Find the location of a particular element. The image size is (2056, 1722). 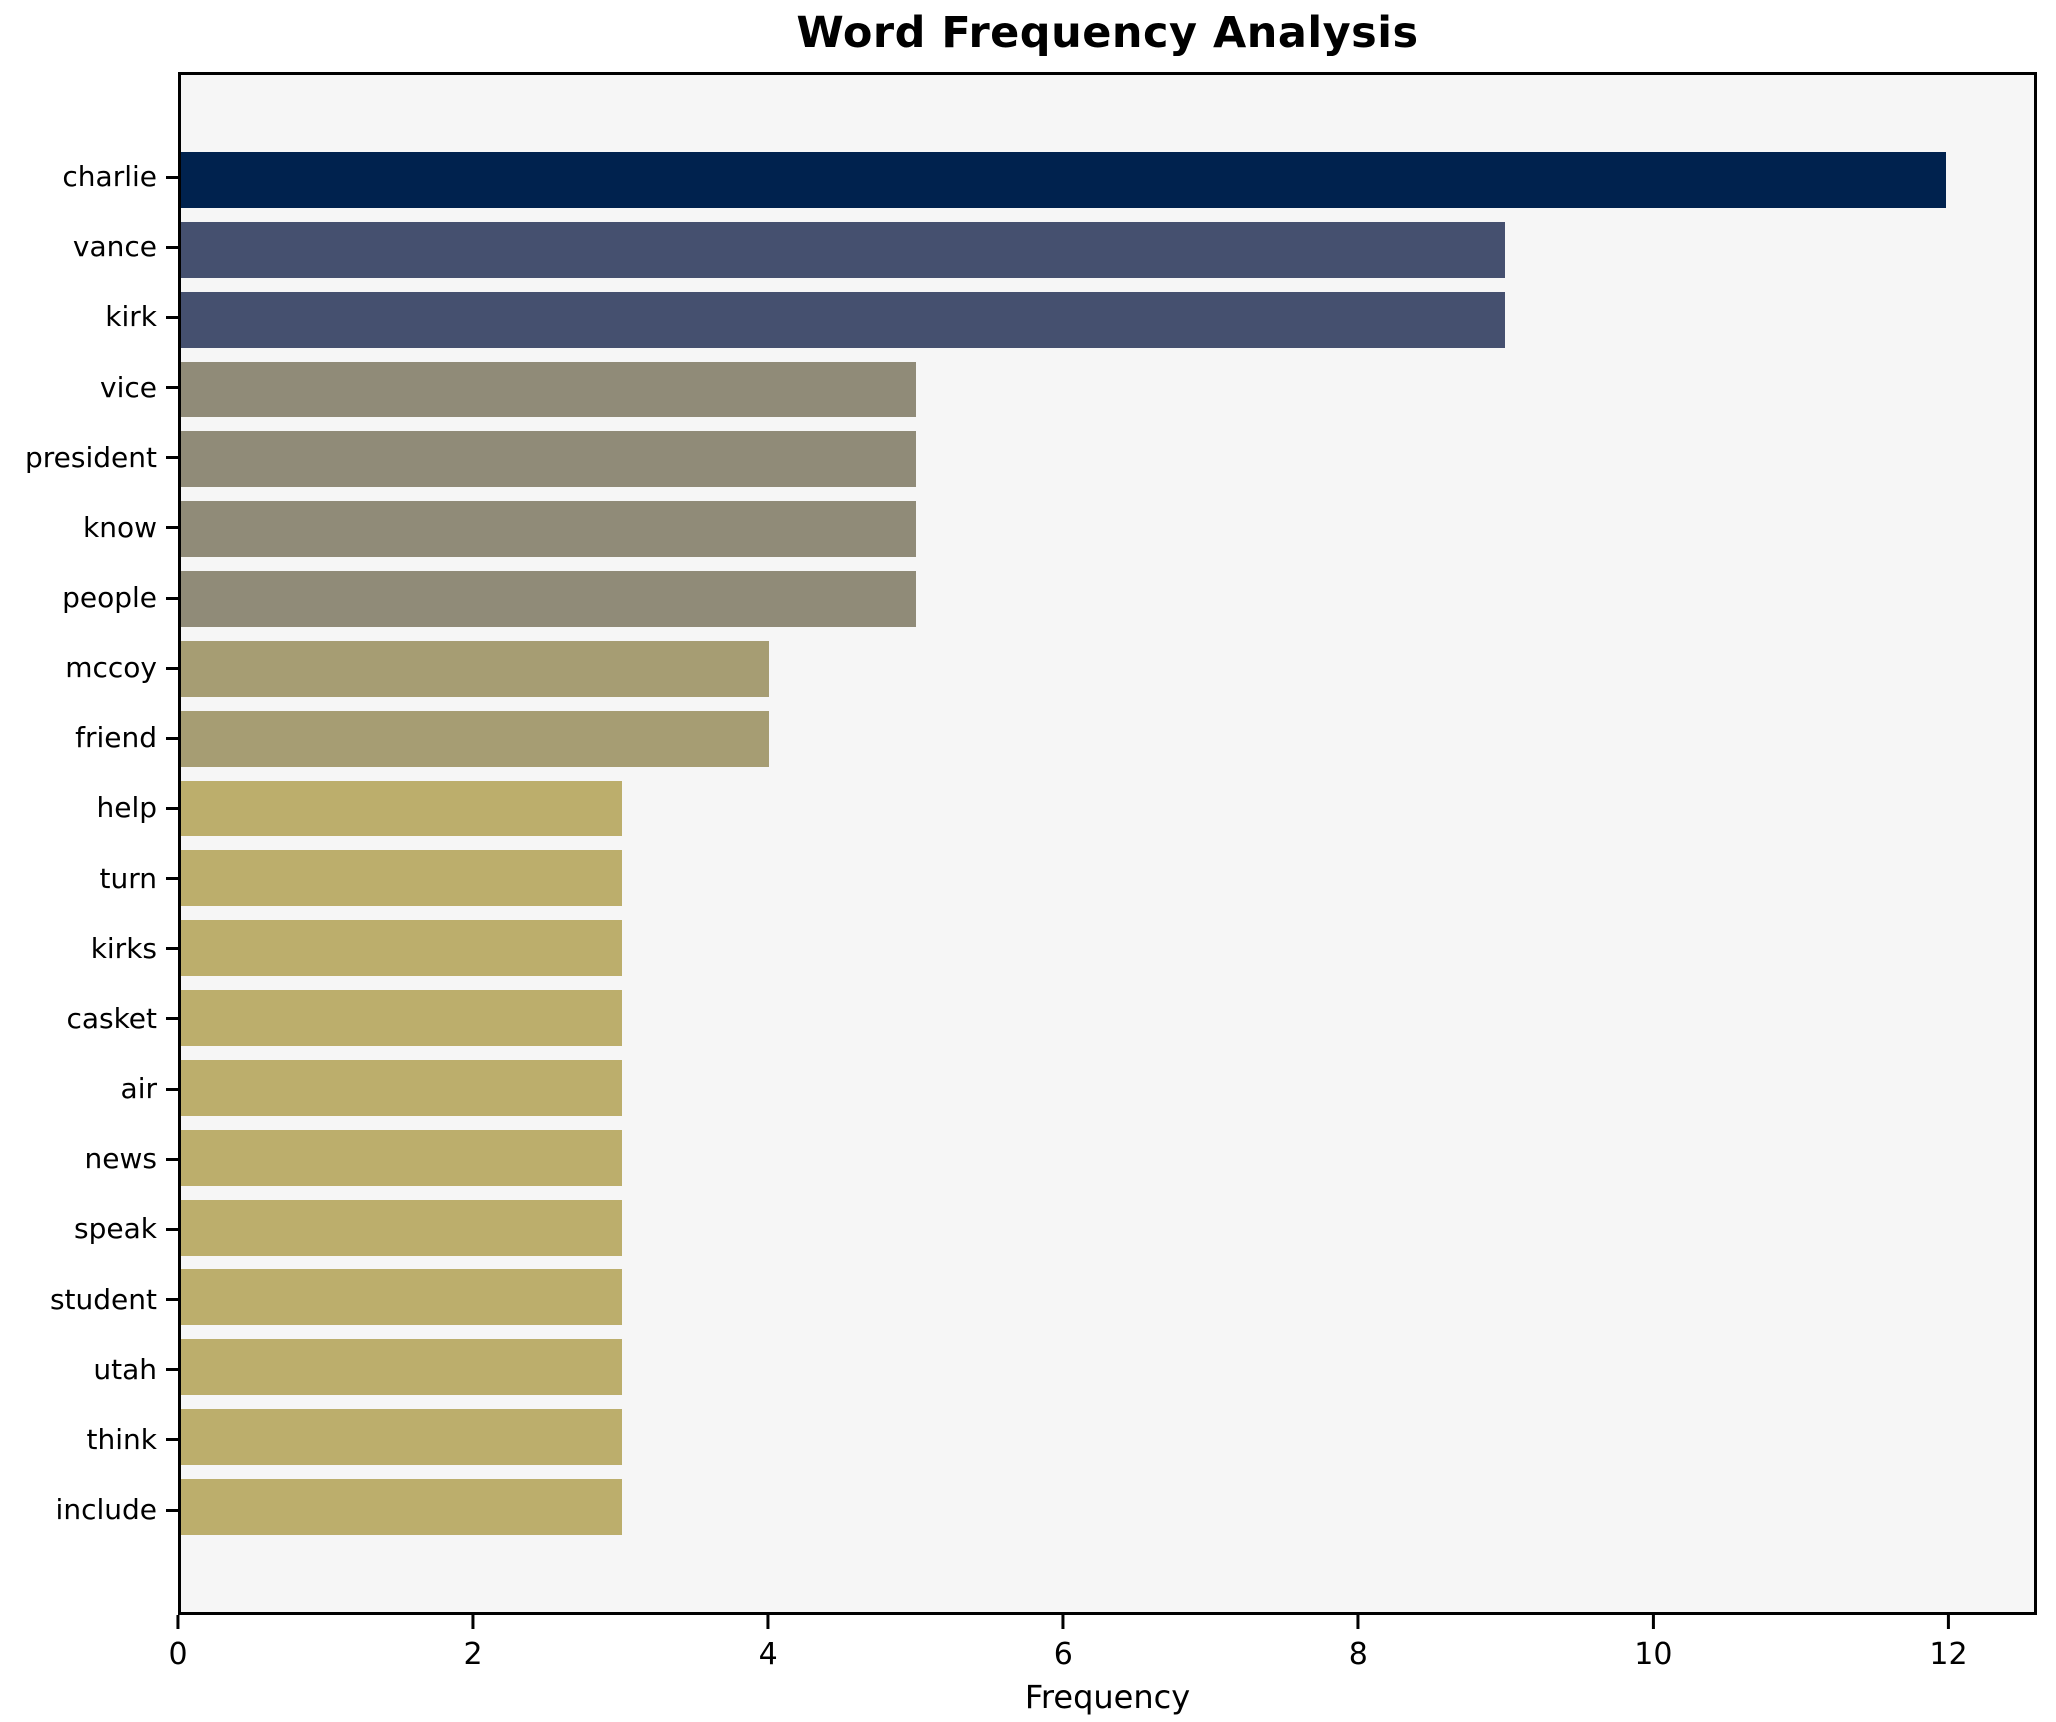

y-tick-row-know: know is located at coordinates (89, 528).